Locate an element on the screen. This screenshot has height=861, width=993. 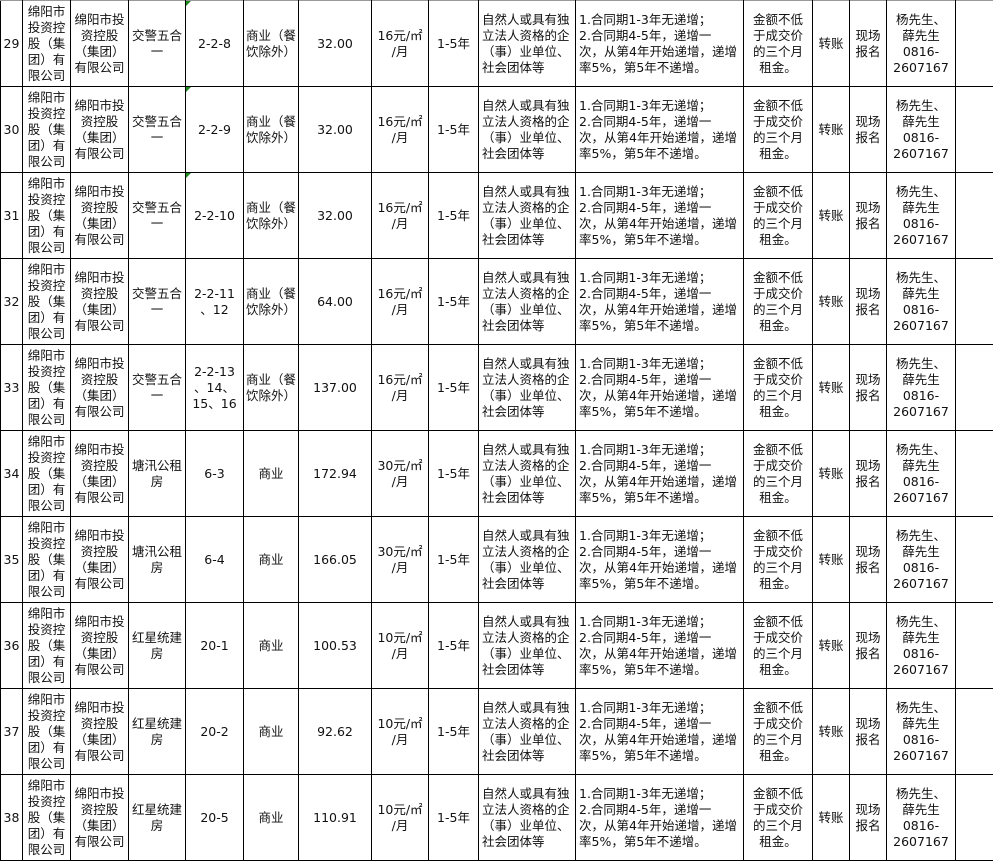
cell-no: 31 is located at coordinates (11, 215).